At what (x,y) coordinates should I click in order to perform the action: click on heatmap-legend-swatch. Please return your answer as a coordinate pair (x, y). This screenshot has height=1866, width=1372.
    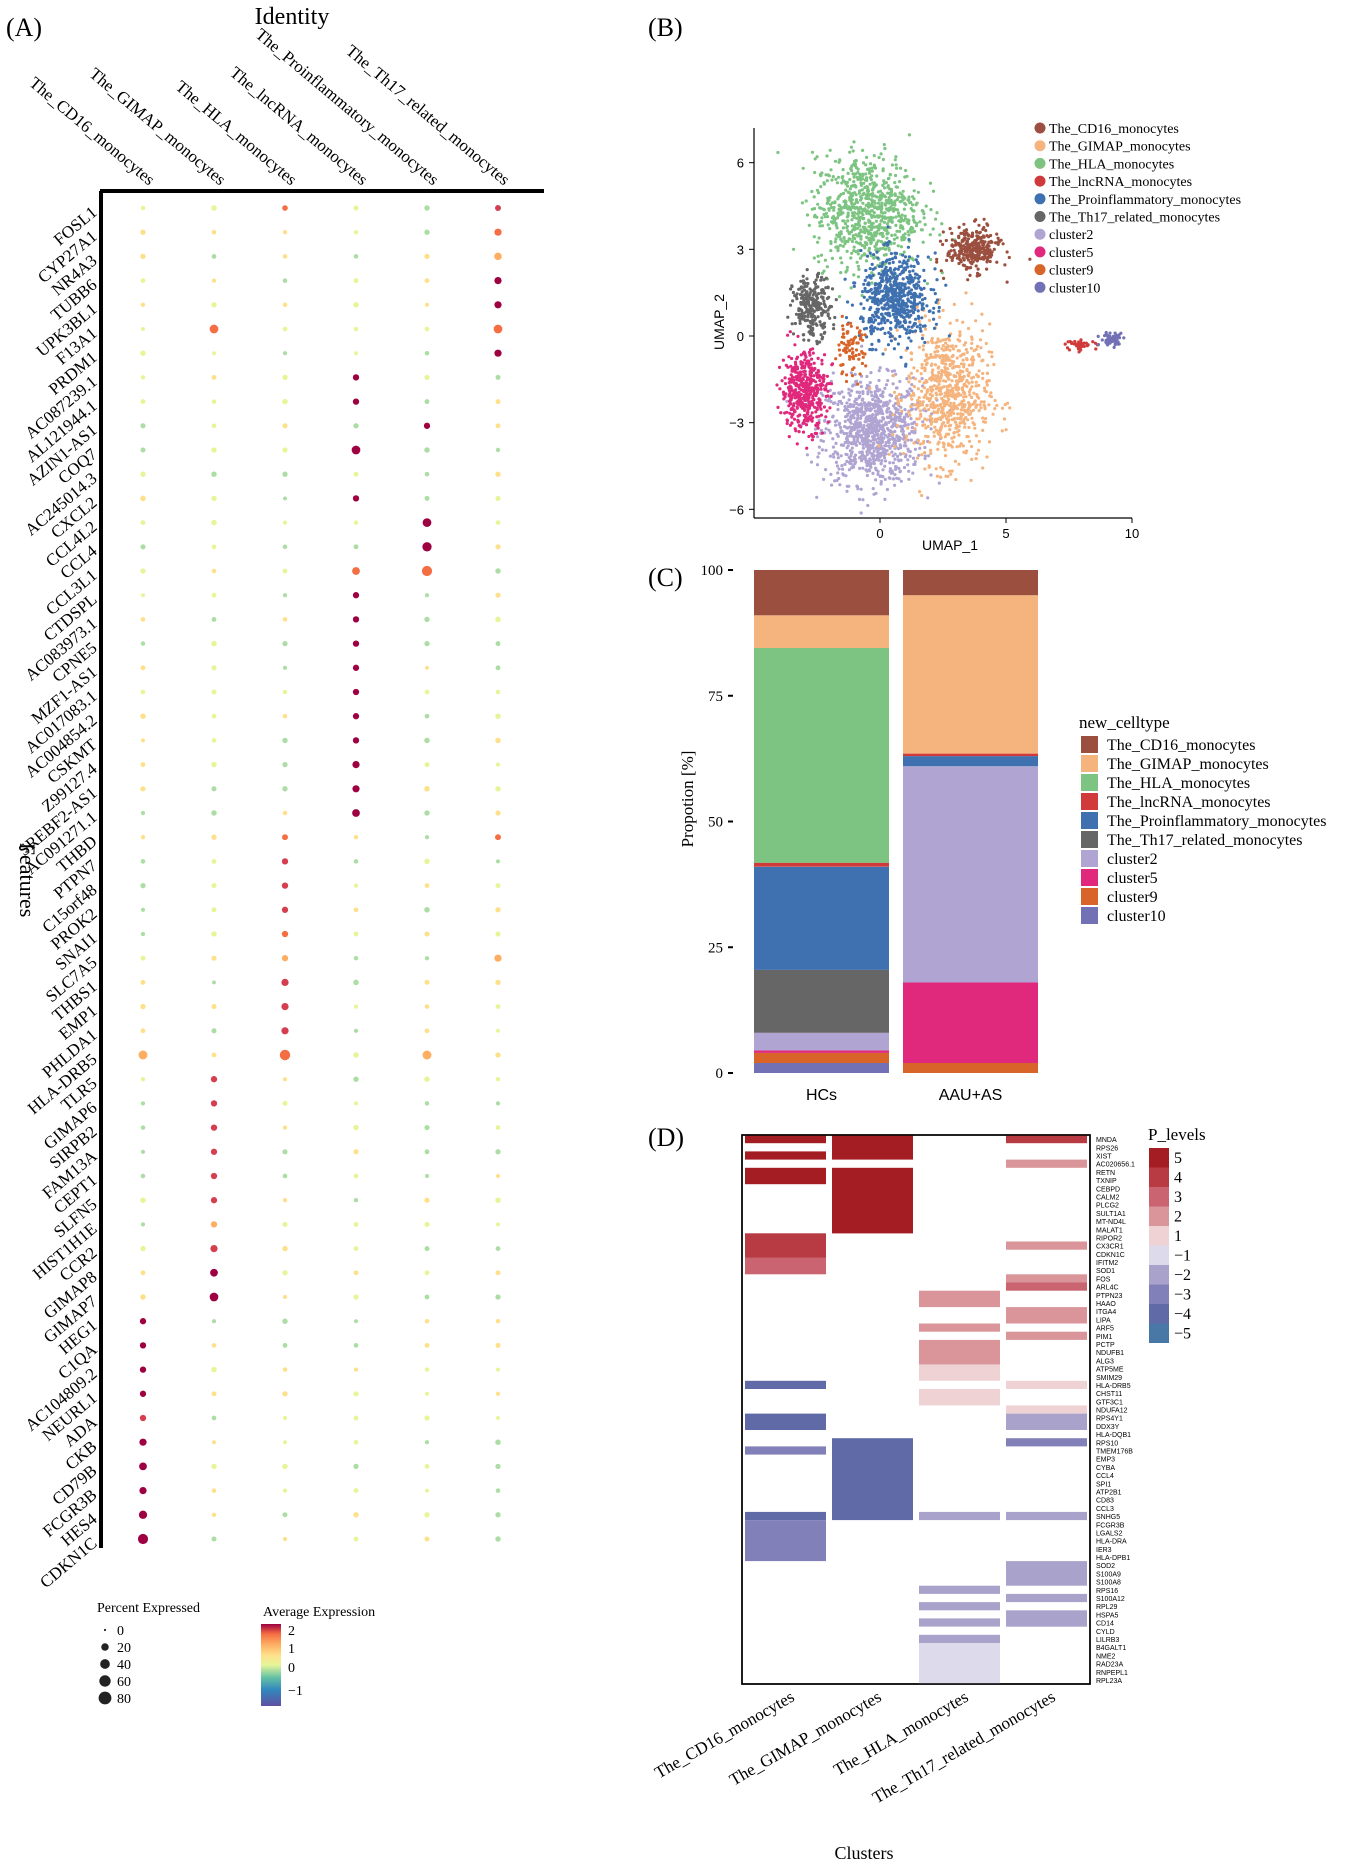
    Looking at the image, I should click on (1159, 1275).